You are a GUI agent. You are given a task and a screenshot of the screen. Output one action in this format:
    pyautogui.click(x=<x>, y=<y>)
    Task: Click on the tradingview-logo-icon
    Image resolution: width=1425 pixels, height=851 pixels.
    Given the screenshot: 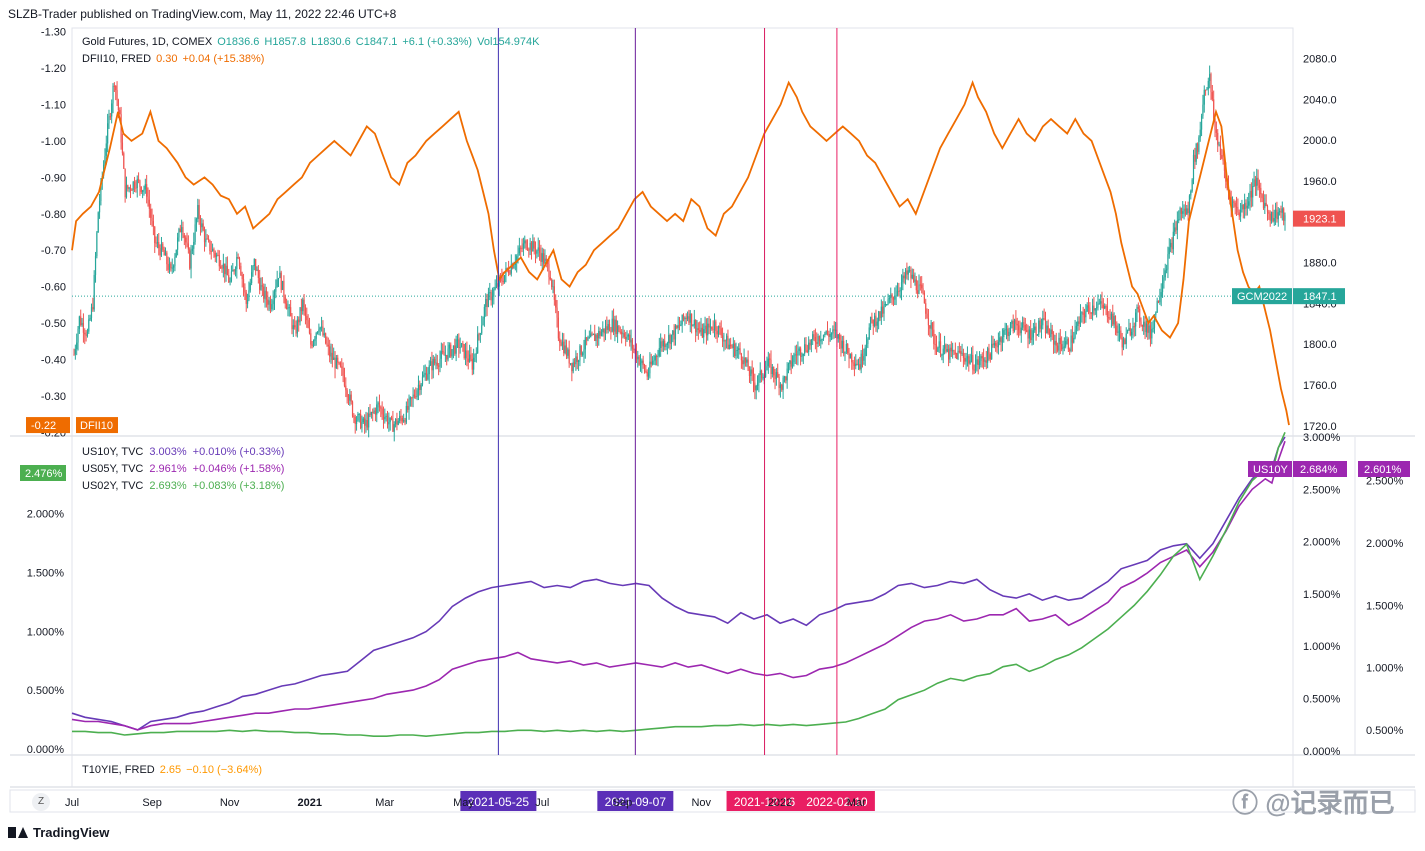 What is the action you would take?
    pyautogui.click(x=18, y=832)
    